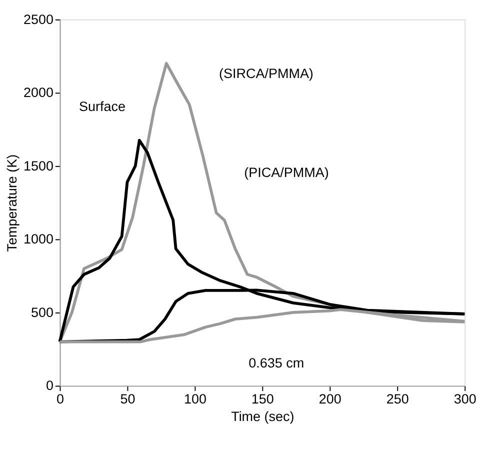 The height and width of the screenshot is (474, 481). What do you see at coordinates (397, 399) in the screenshot?
I see `x-tick-label: 250` at bounding box center [397, 399].